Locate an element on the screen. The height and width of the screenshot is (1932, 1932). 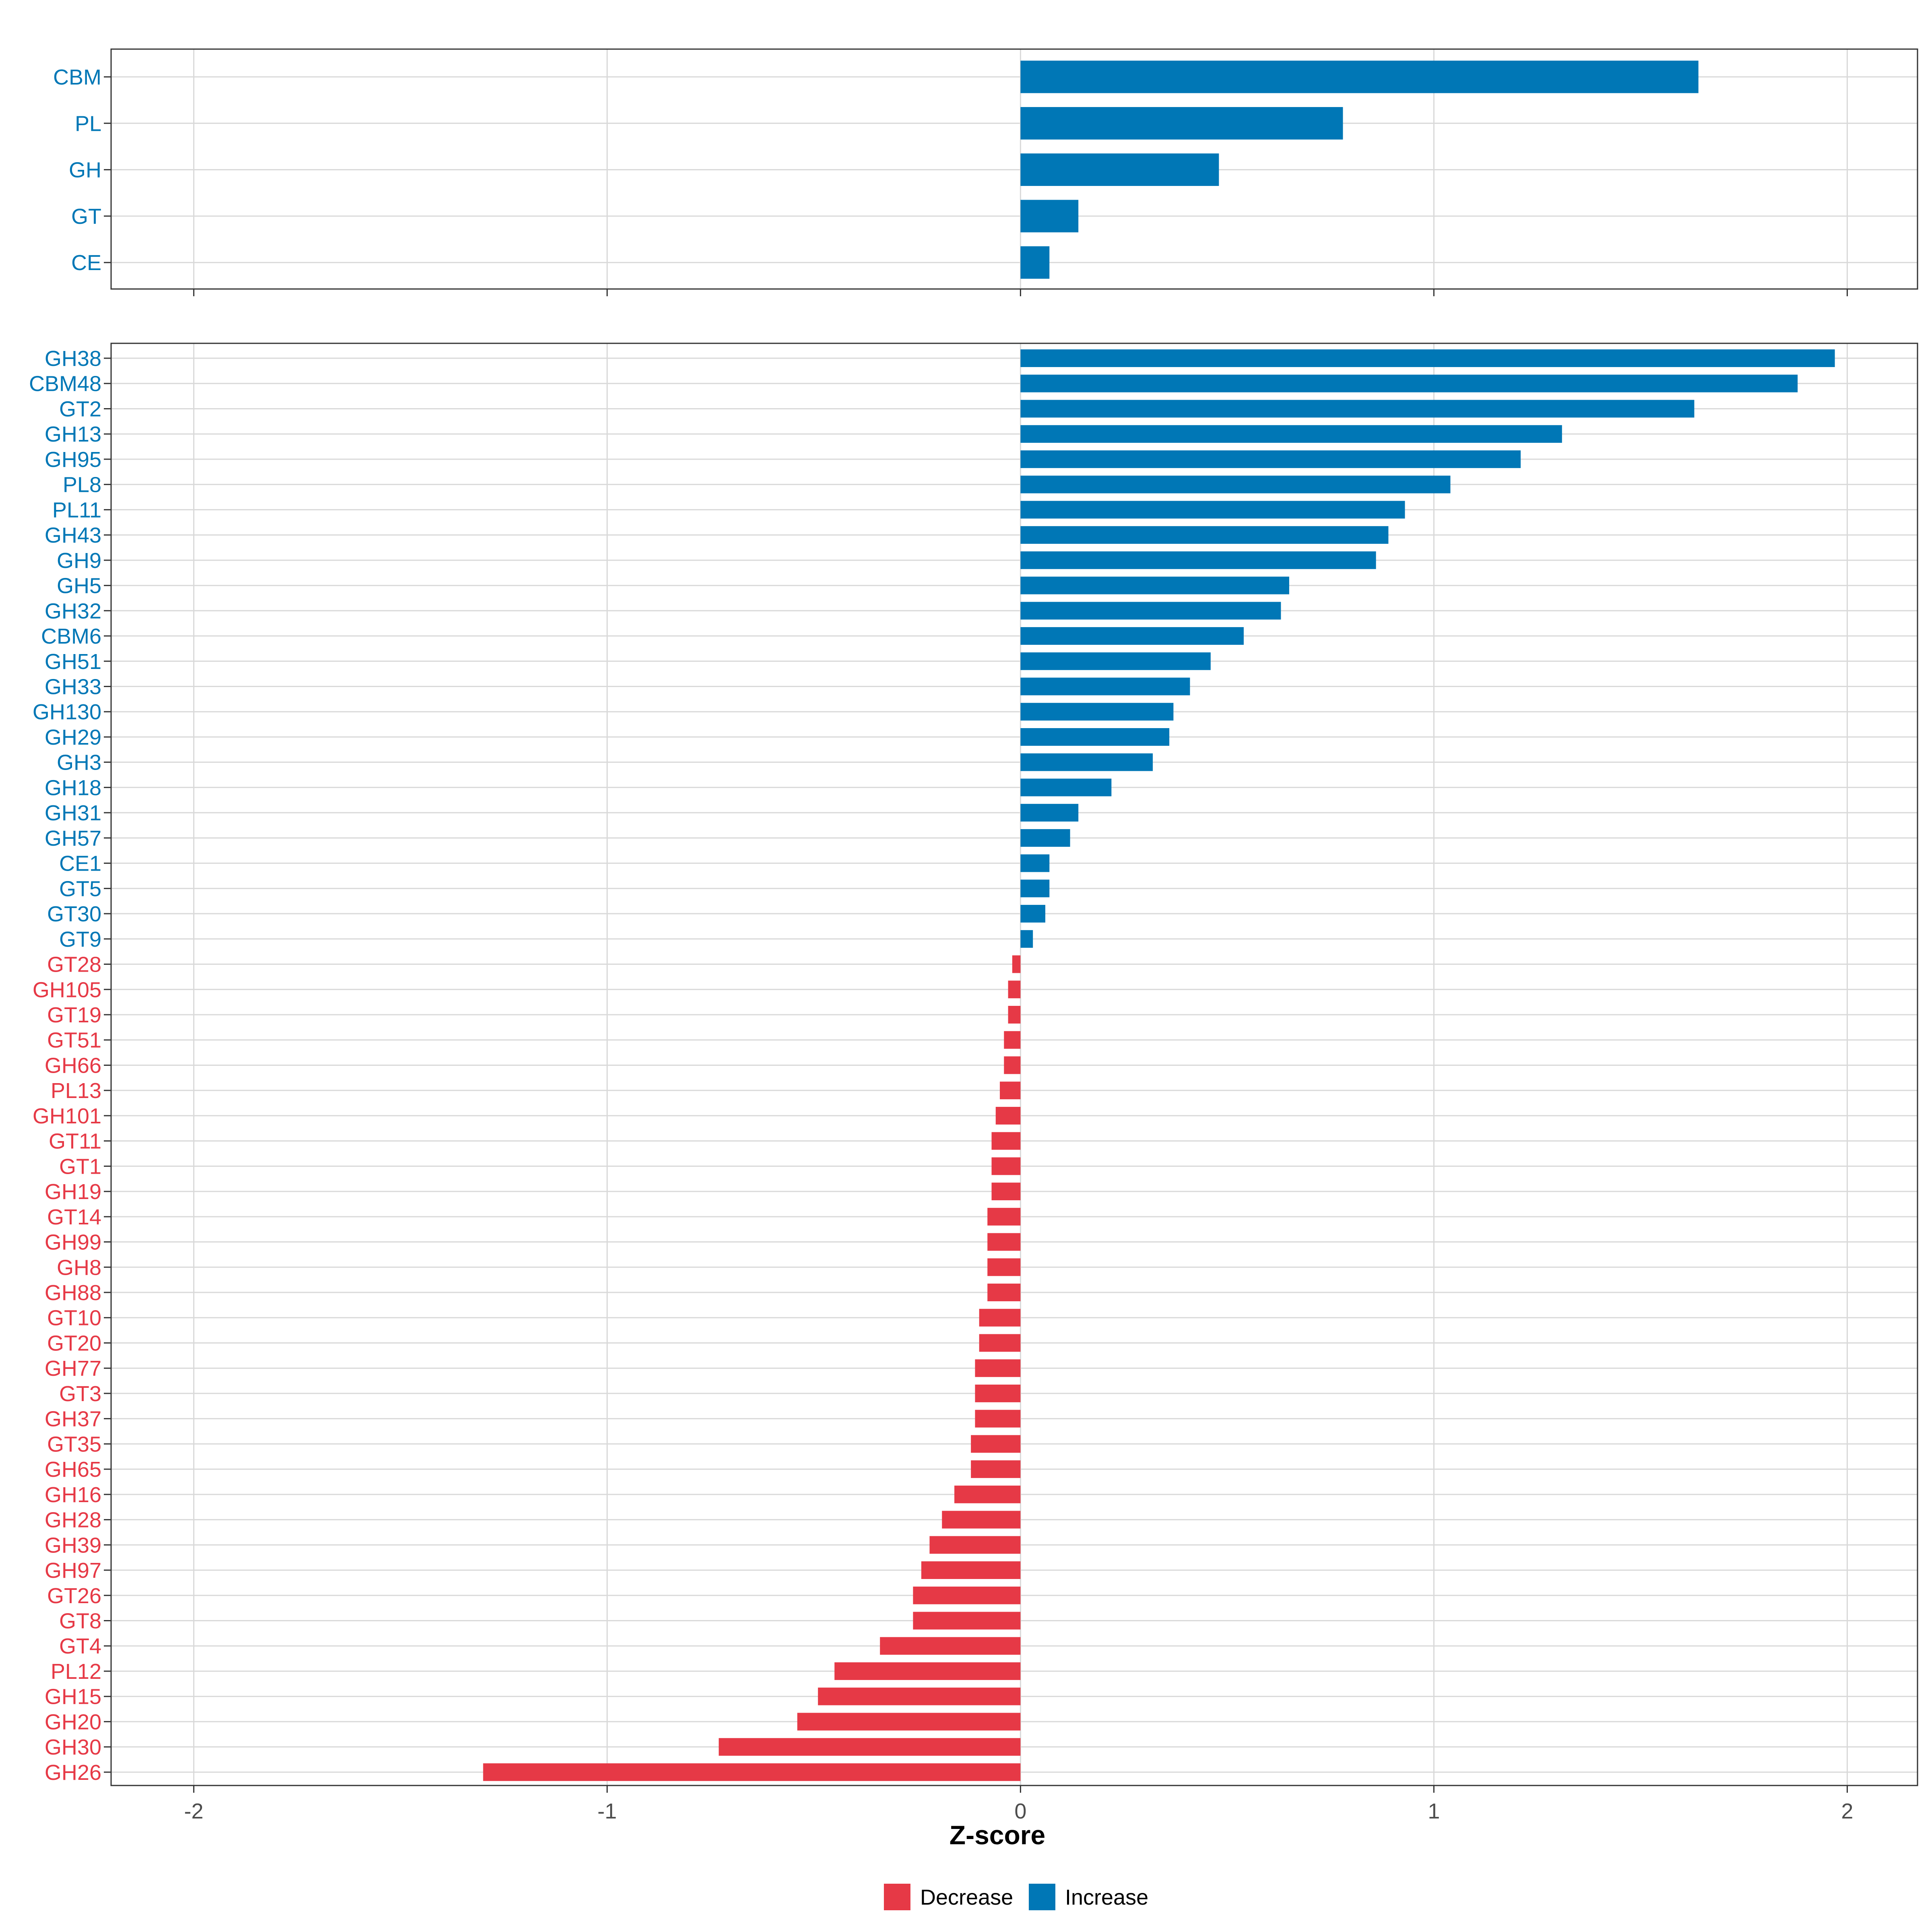
bar-gh65 is located at coordinates (996, 1469).